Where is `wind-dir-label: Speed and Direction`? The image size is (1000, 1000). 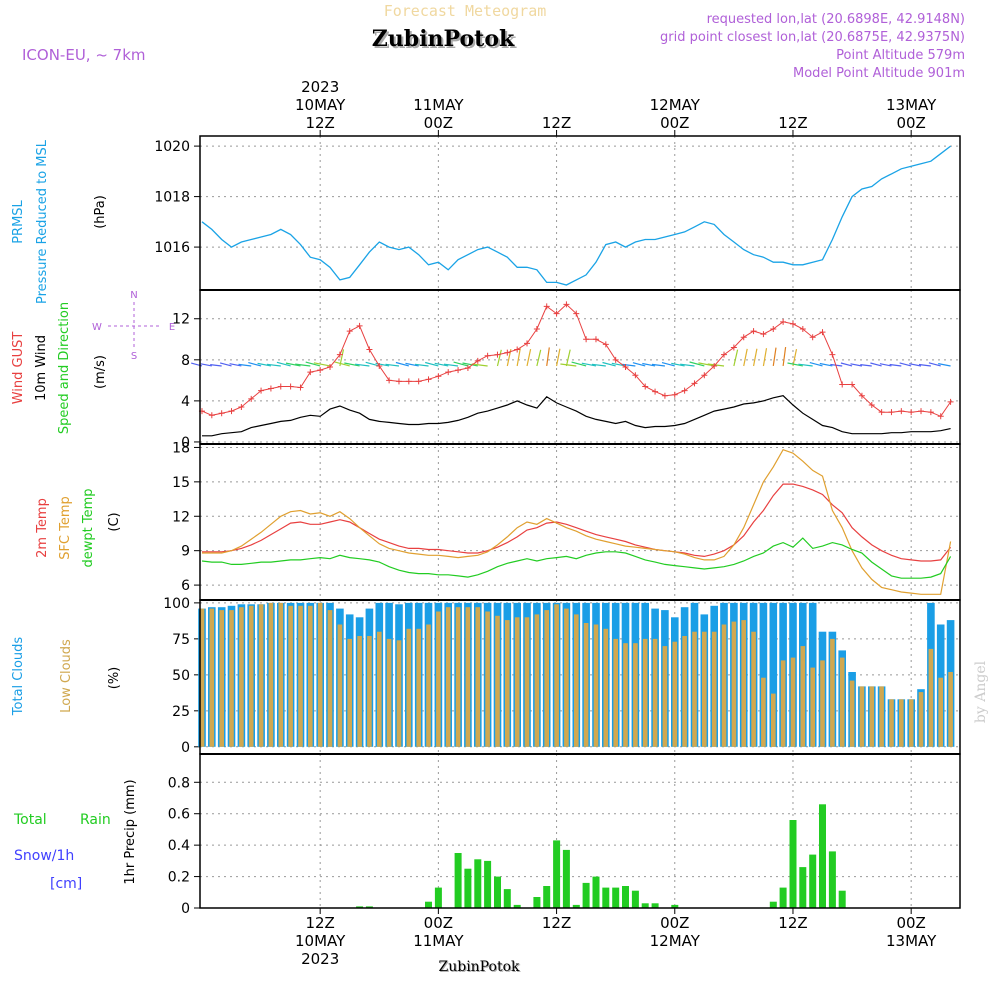 wind-dir-label: Speed and Direction is located at coordinates (64, 368).